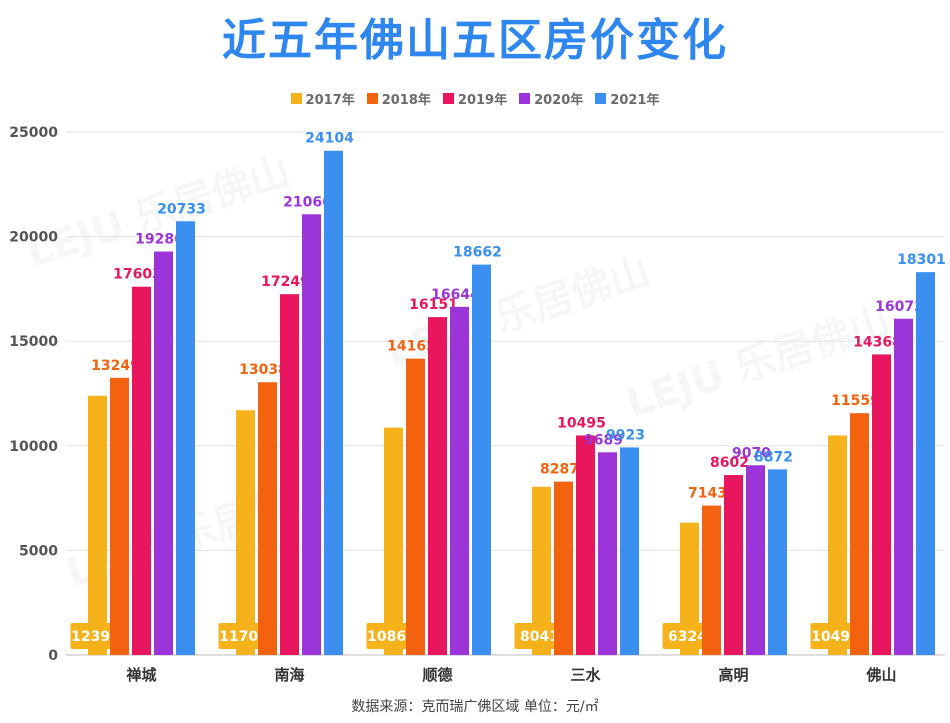 This screenshot has height=723, width=950. What do you see at coordinates (880, 675) in the screenshot?
I see `x-tick-label: 佛山` at bounding box center [880, 675].